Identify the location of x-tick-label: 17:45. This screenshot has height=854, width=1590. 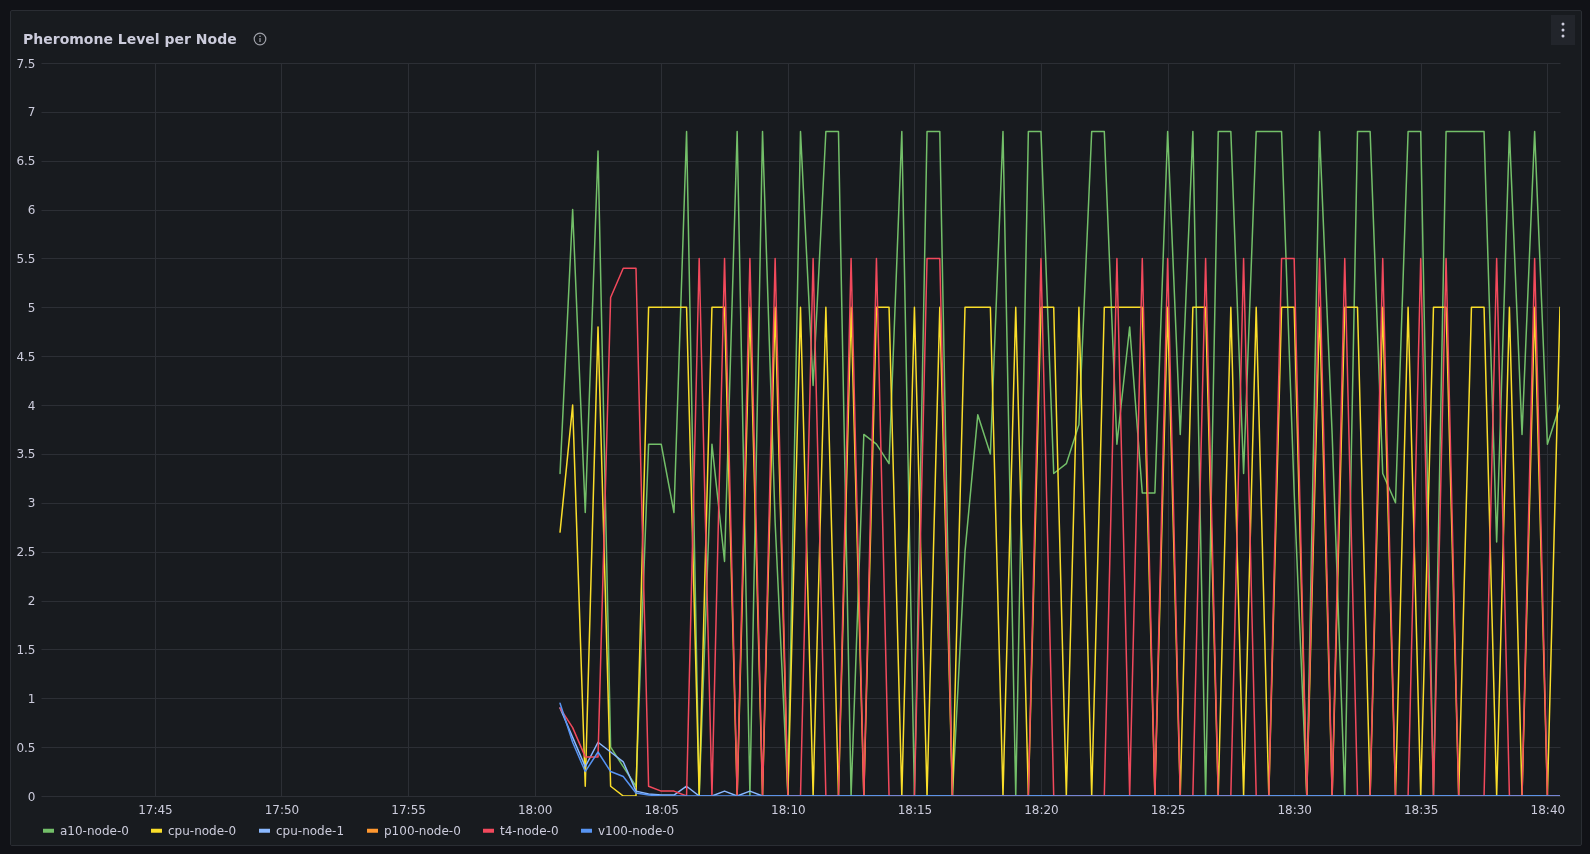
(155, 809).